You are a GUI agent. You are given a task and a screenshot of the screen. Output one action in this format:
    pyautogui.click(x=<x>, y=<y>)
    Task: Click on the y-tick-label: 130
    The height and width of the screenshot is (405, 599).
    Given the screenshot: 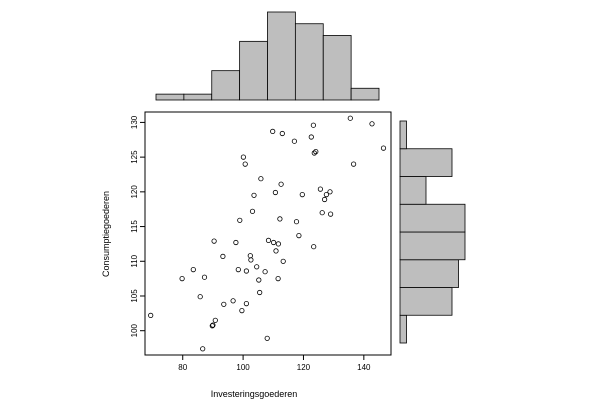 What is the action you would take?
    pyautogui.click(x=134, y=122)
    